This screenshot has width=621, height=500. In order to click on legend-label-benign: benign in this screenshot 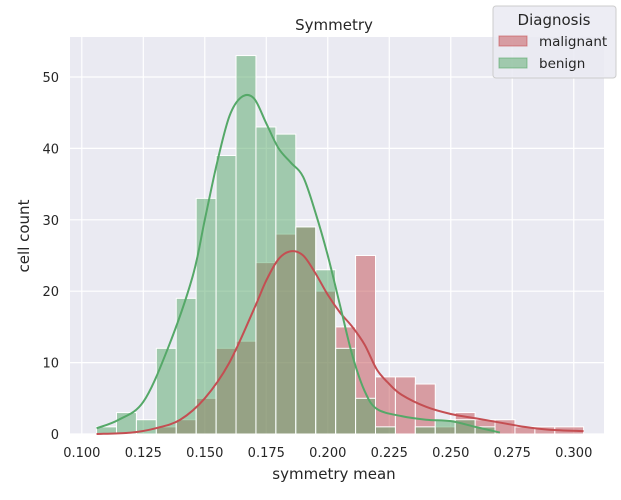, I will do `click(562, 64)`.